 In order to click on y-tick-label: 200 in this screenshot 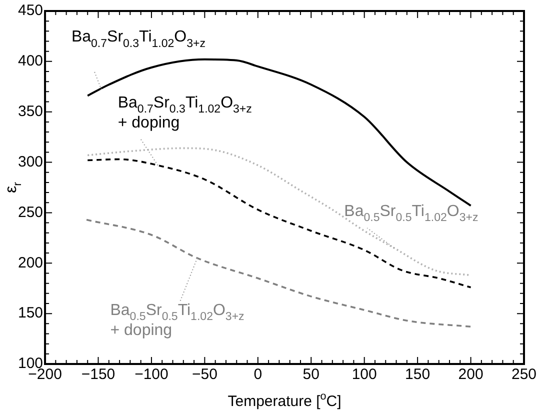, I will do `click(31, 263)`.